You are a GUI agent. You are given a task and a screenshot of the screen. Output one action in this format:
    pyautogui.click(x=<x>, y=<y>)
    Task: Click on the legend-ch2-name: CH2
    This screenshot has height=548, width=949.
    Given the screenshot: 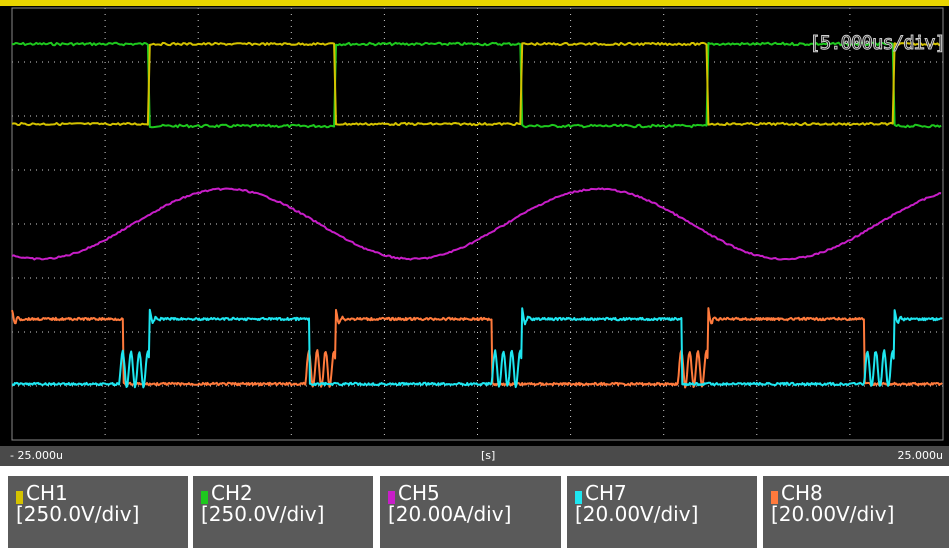 What is the action you would take?
    pyautogui.click(x=232, y=493)
    